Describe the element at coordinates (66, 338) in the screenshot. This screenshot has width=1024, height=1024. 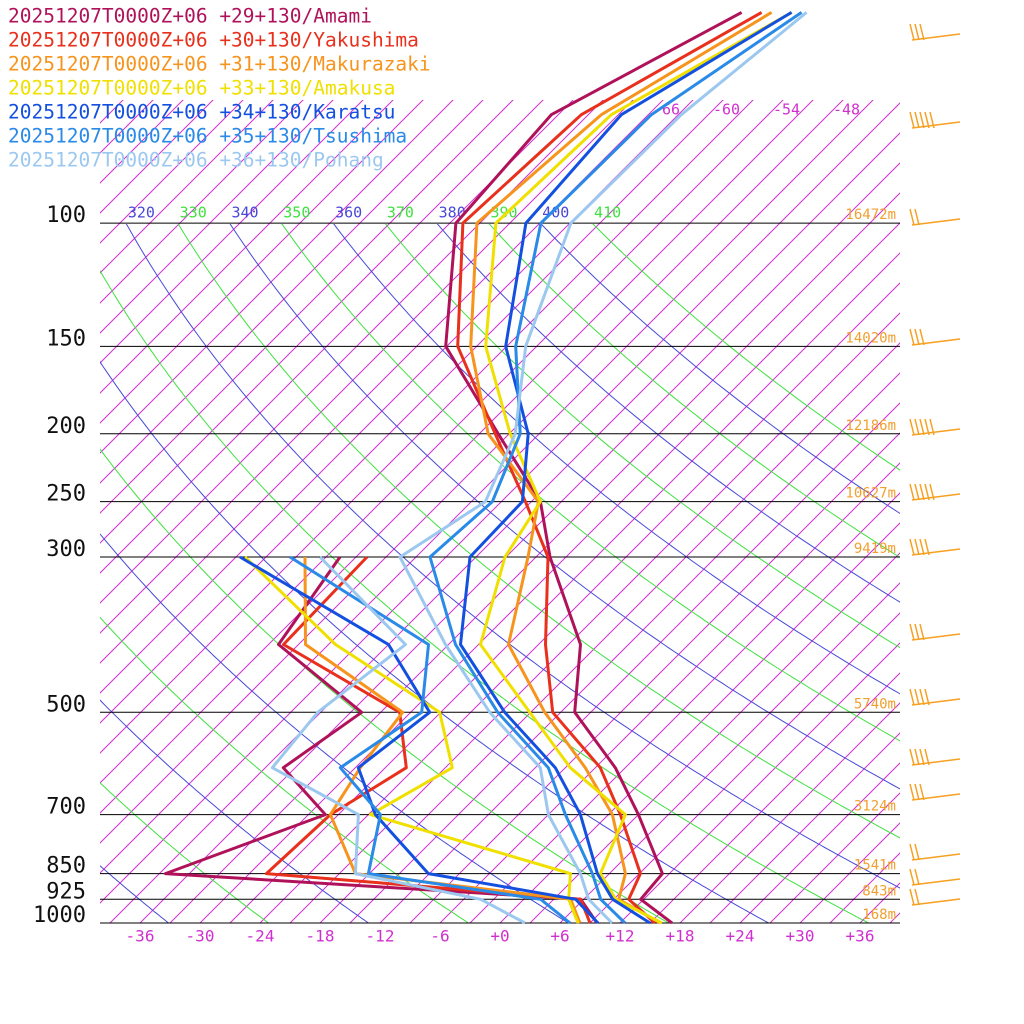
I see `y-tick-label: 150` at that location.